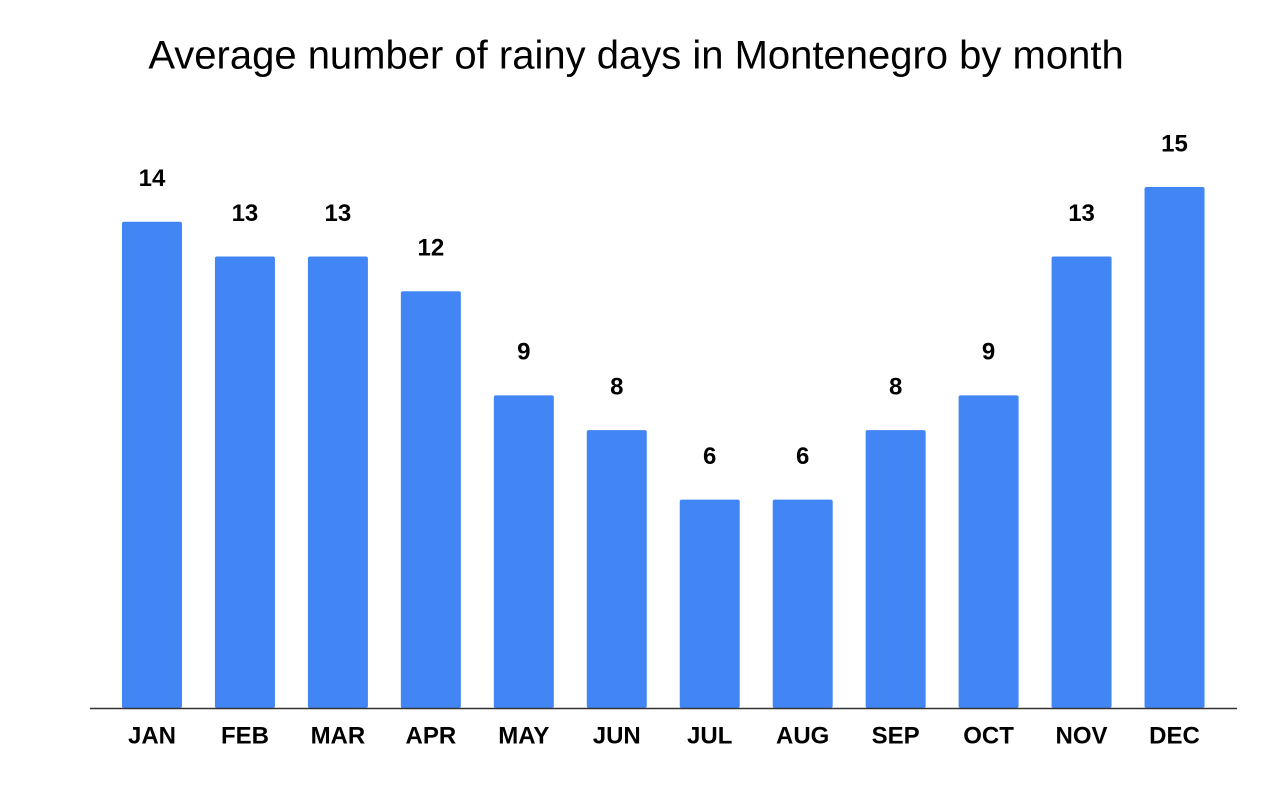  I want to click on x-tick-label: AUG, so click(802, 735).